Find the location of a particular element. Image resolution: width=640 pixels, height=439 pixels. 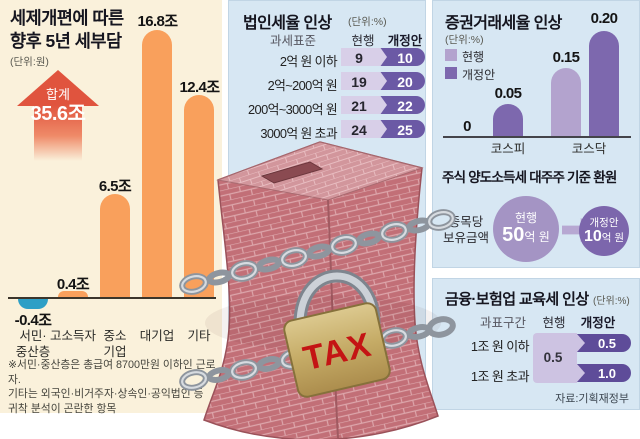

edu-revised-value: 1.0 is located at coordinates (607, 373).